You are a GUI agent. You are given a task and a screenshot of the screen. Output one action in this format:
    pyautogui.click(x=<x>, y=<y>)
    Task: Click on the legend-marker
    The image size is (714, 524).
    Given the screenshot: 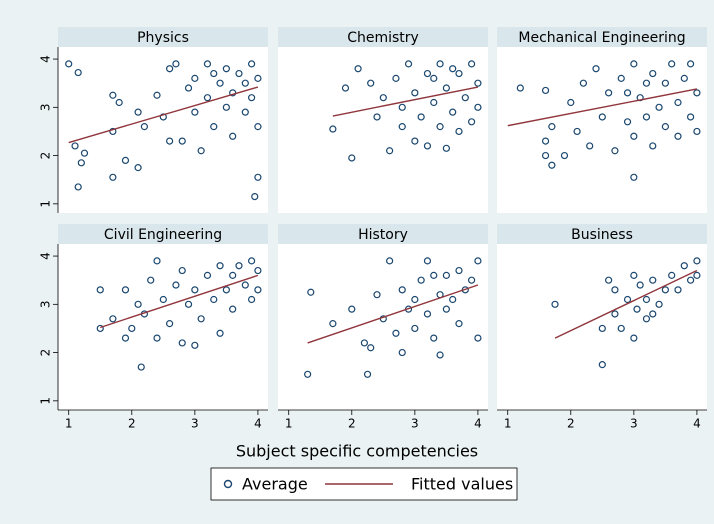 What is the action you would take?
    pyautogui.click(x=228, y=484)
    